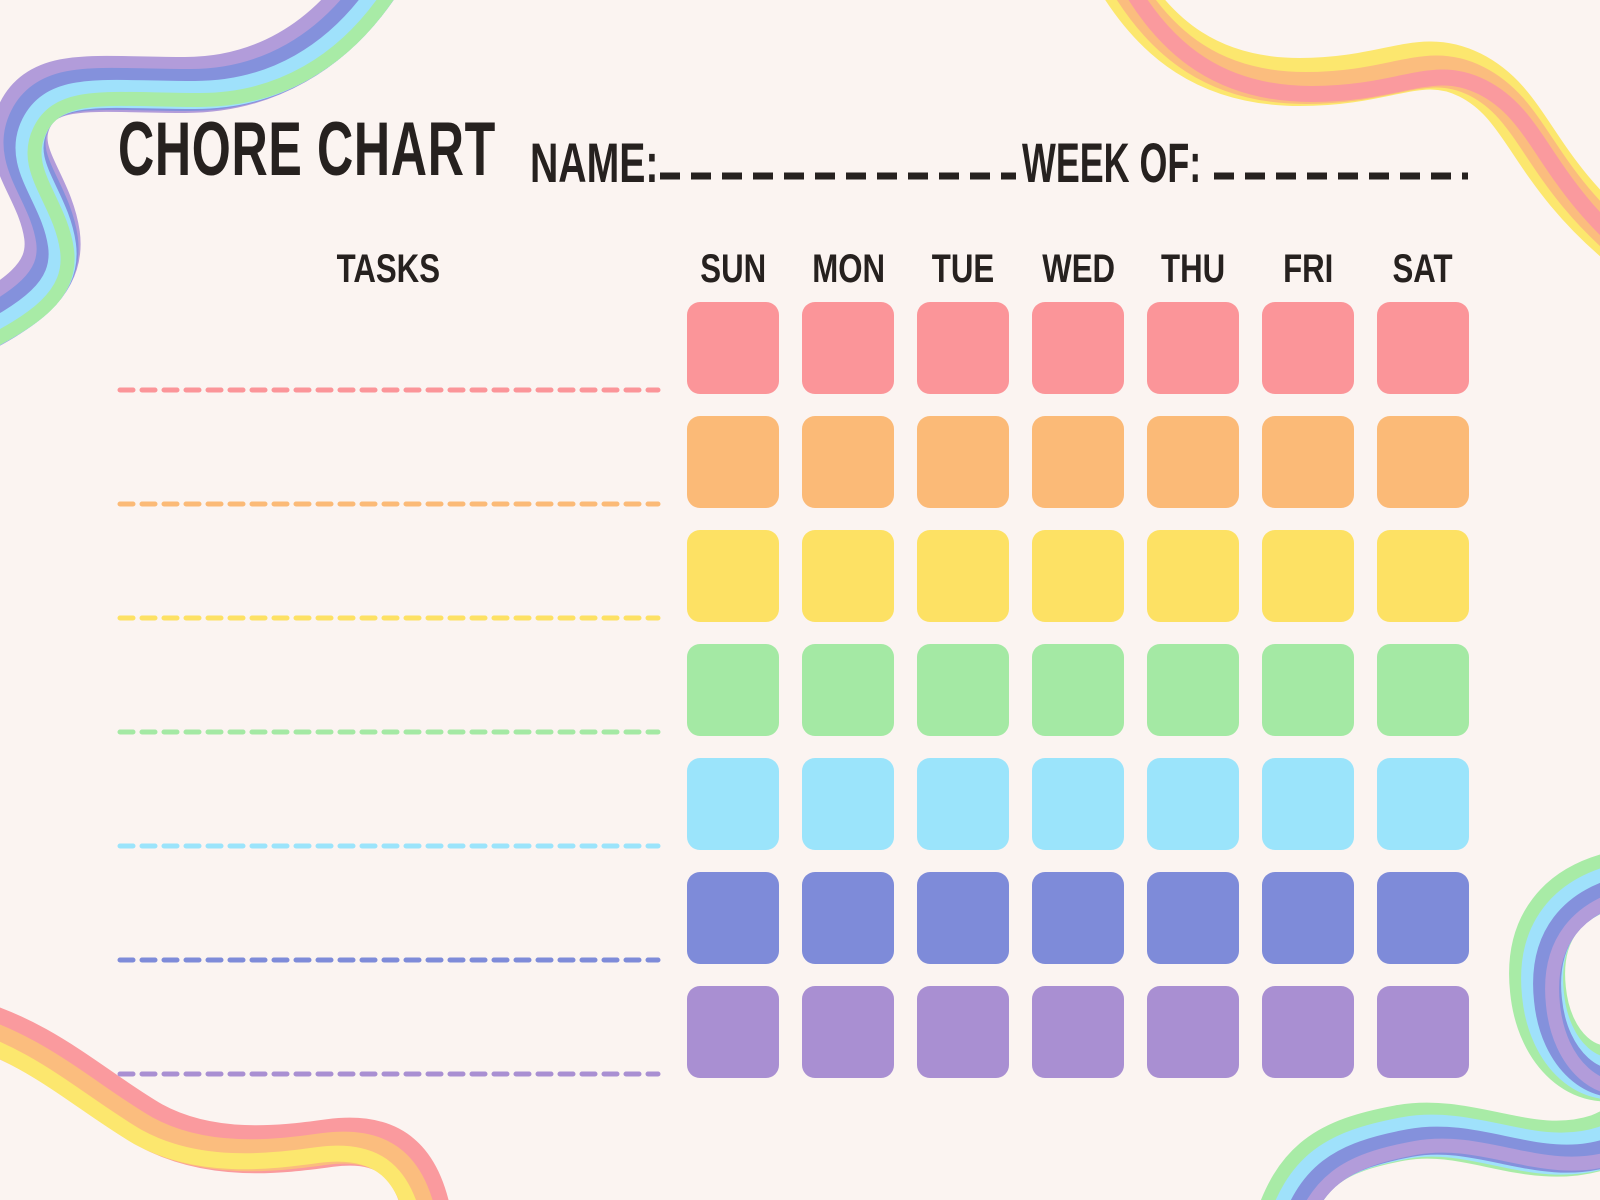 This screenshot has width=1600, height=1200. Describe the element at coordinates (1308, 804) in the screenshot. I see `chore-cell-sky-blue-fri` at that location.